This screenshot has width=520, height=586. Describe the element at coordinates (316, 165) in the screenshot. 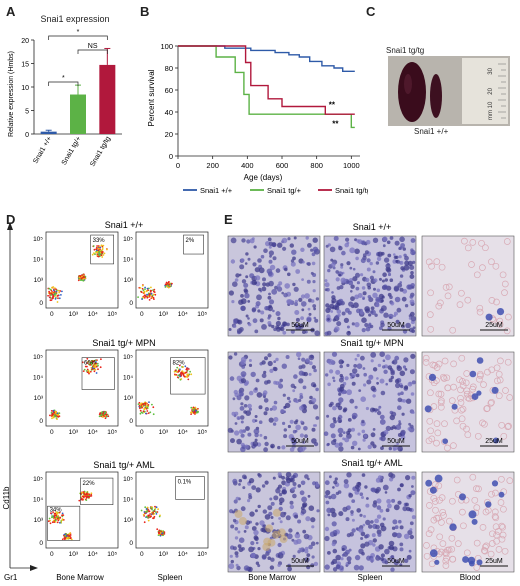

I see `x-tick-label: 800` at that location.